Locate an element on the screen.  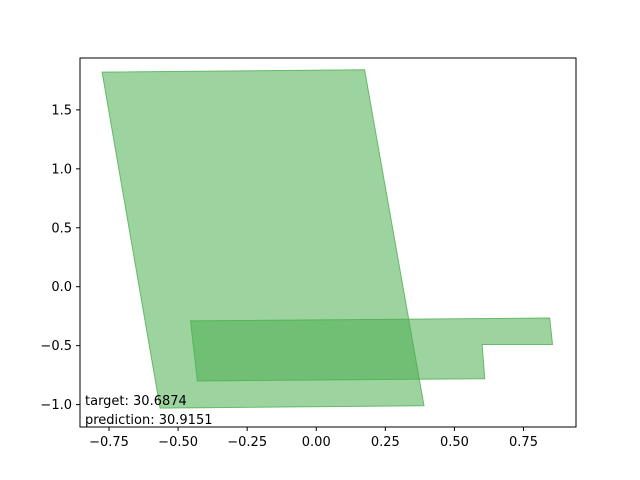
y-tick-label: −0.5 is located at coordinates (56, 346).